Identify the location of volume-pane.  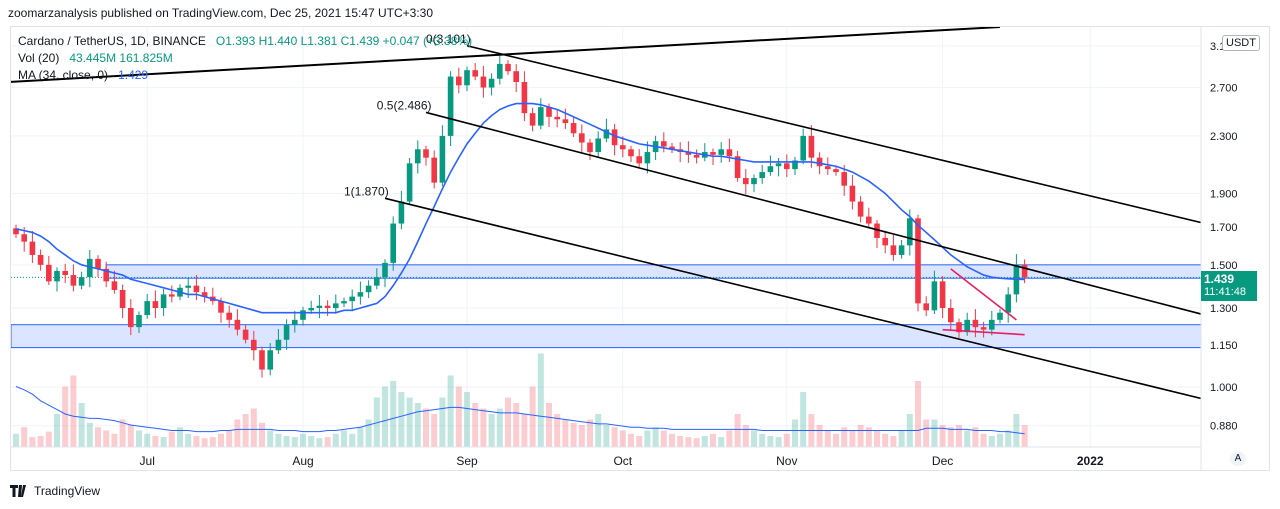
(520, 400).